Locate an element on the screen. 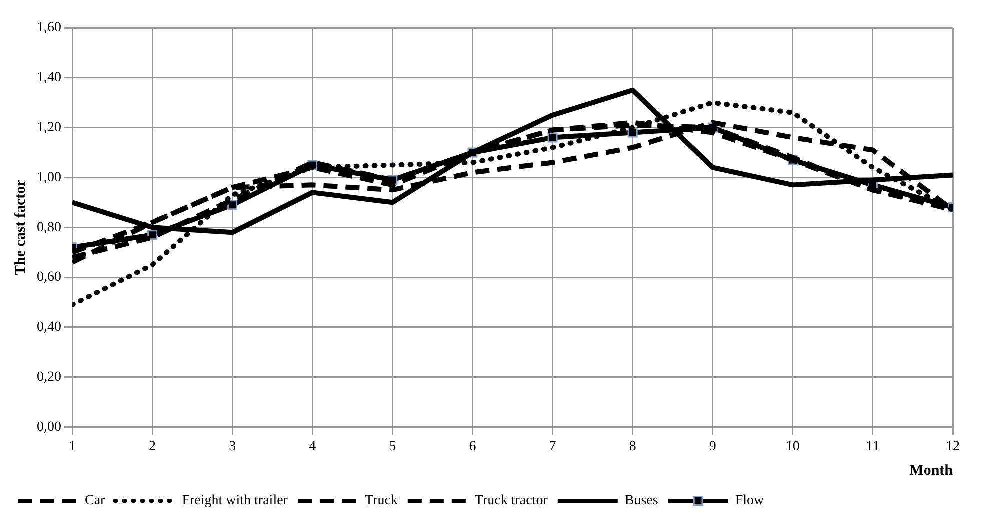 The height and width of the screenshot is (529, 985). x-tick-label: 10 is located at coordinates (793, 446).